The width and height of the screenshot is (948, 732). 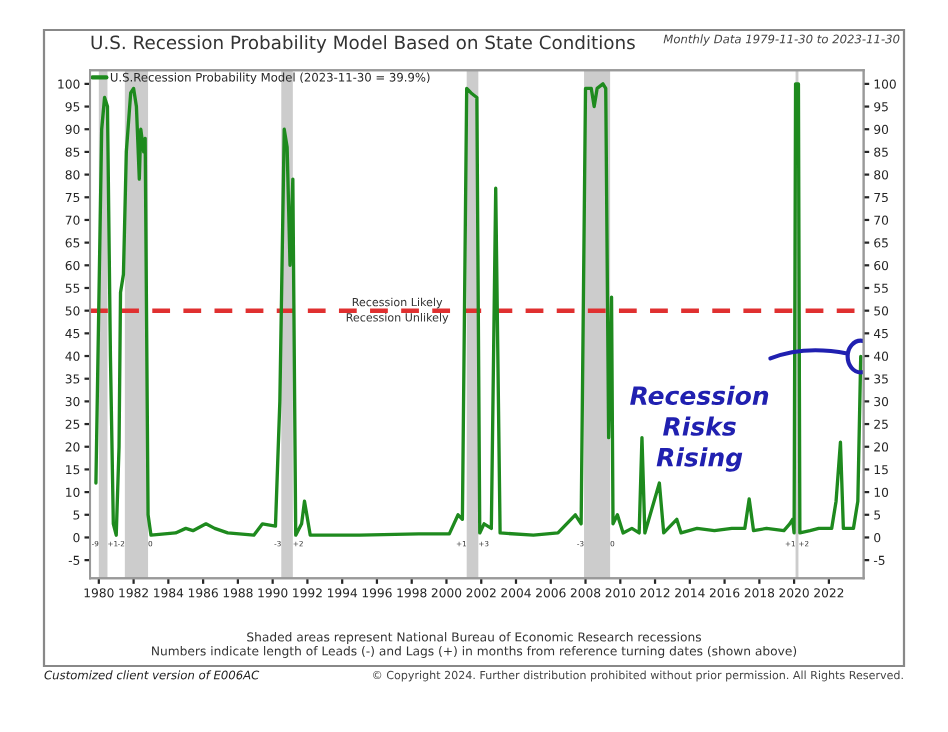 What do you see at coordinates (363, 44) in the screenshot?
I see `chart-title: U.S. Recession Probability Model Based on State Conditions` at bounding box center [363, 44].